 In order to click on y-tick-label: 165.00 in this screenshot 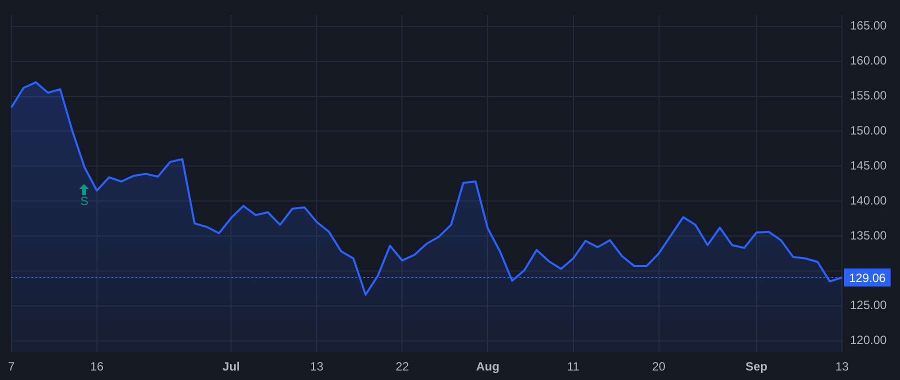, I will do `click(869, 25)`.